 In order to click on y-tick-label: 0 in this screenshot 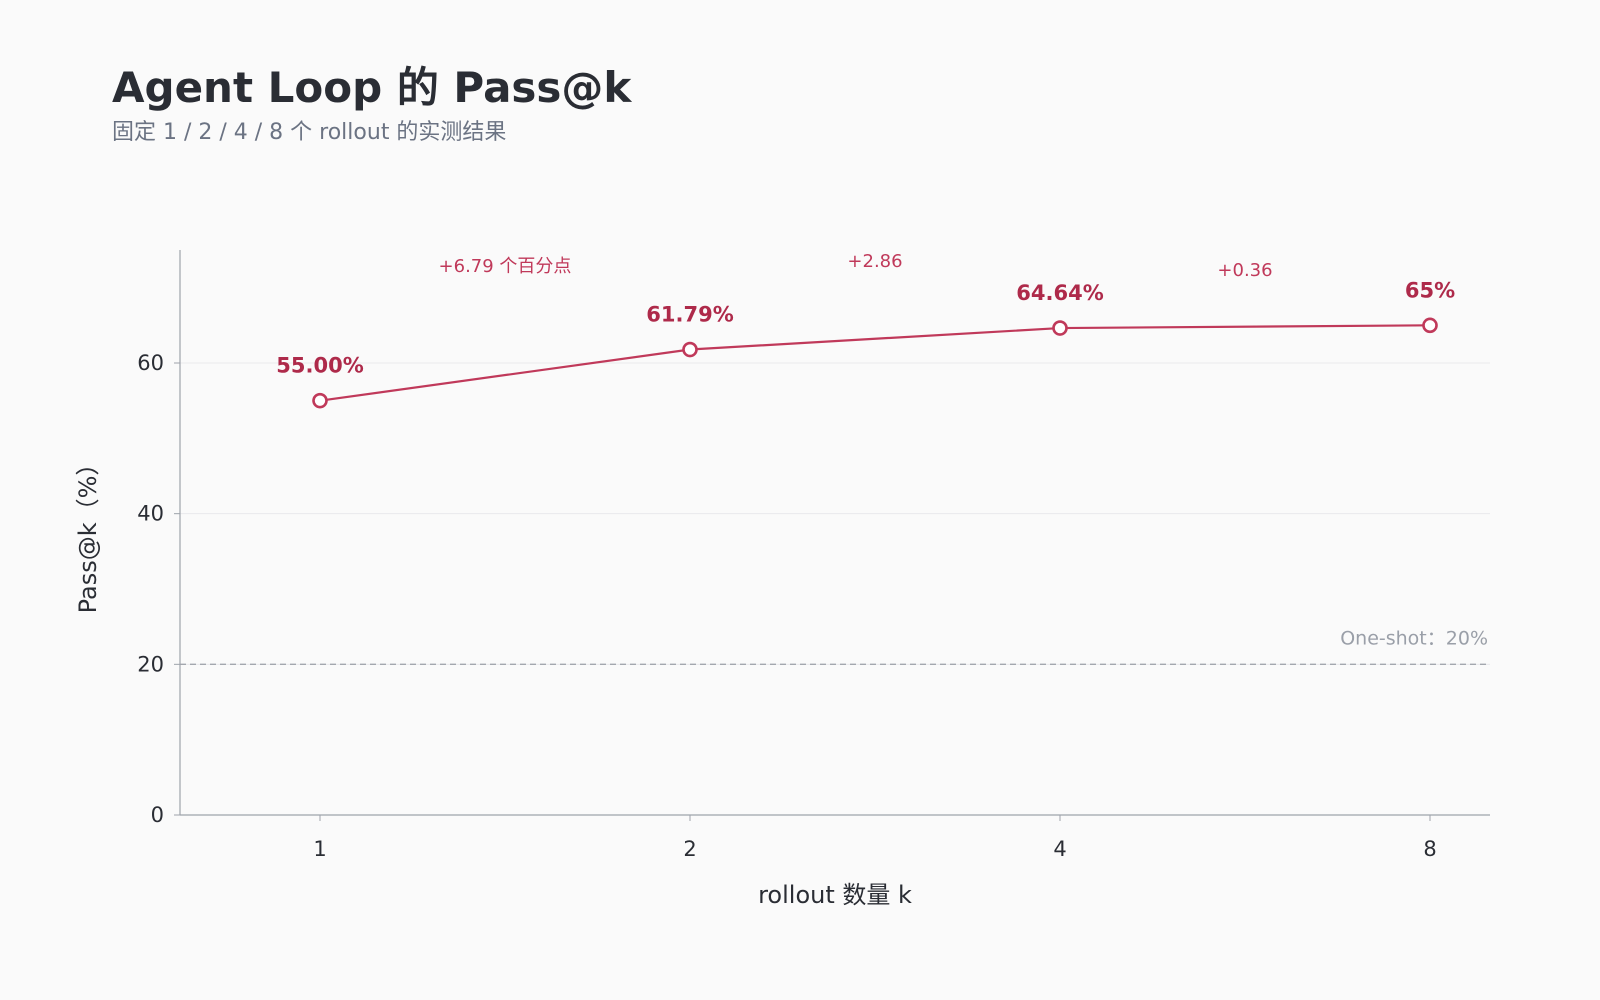, I will do `click(157, 815)`.